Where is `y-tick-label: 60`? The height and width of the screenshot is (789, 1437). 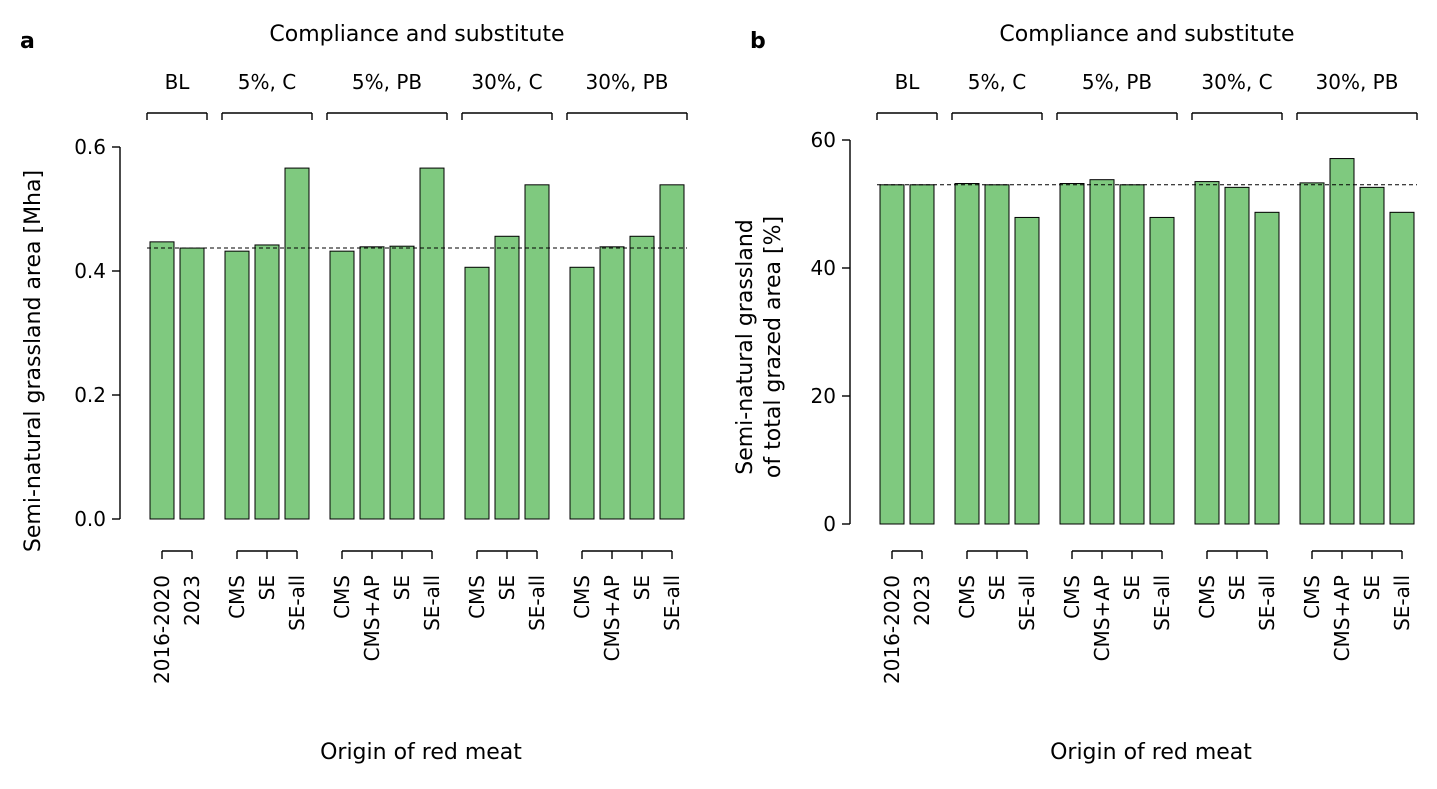 y-tick-label: 60 is located at coordinates (823, 140).